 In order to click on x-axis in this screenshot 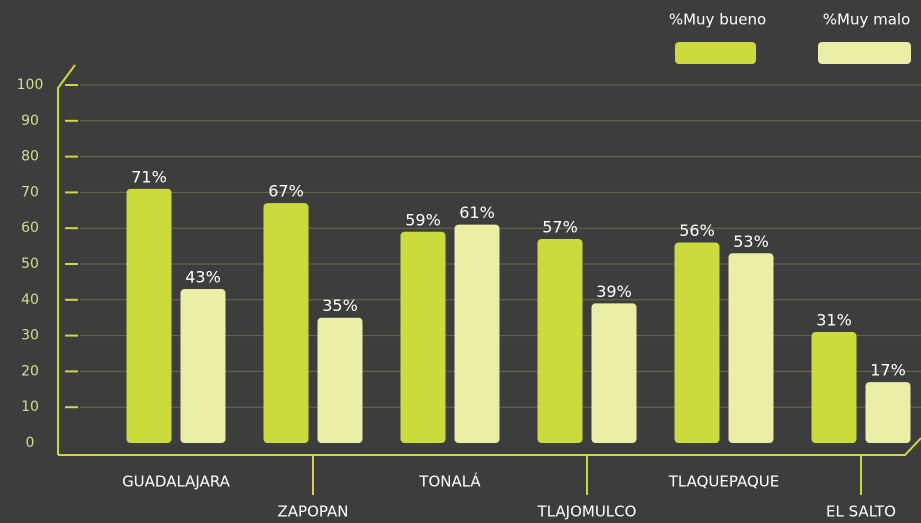, I will do `click(489, 446)`.